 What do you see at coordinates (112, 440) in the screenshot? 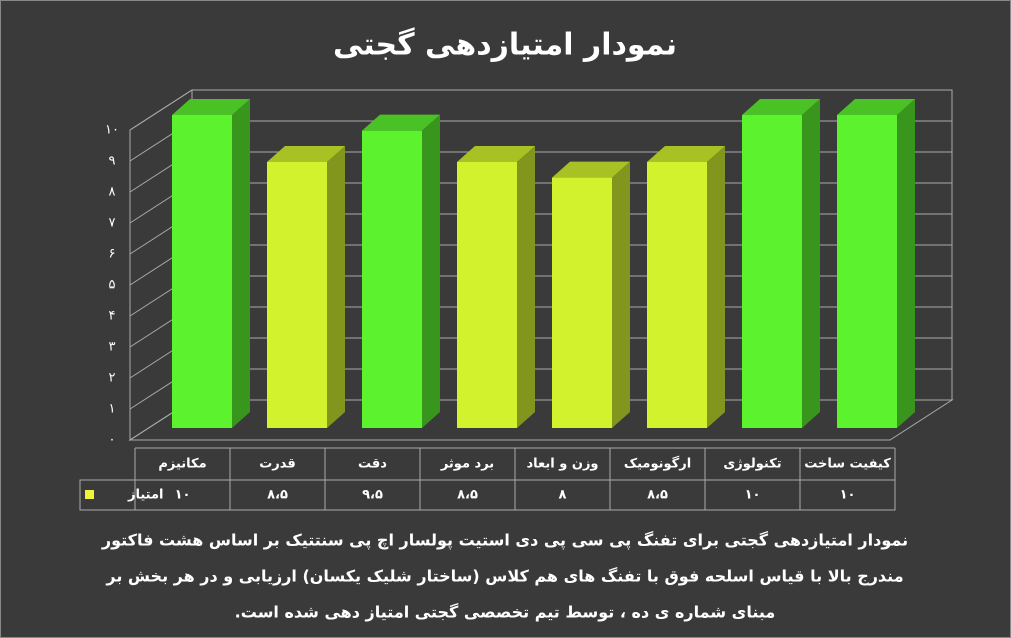
I see `y-tick-label: ۰` at bounding box center [112, 440].